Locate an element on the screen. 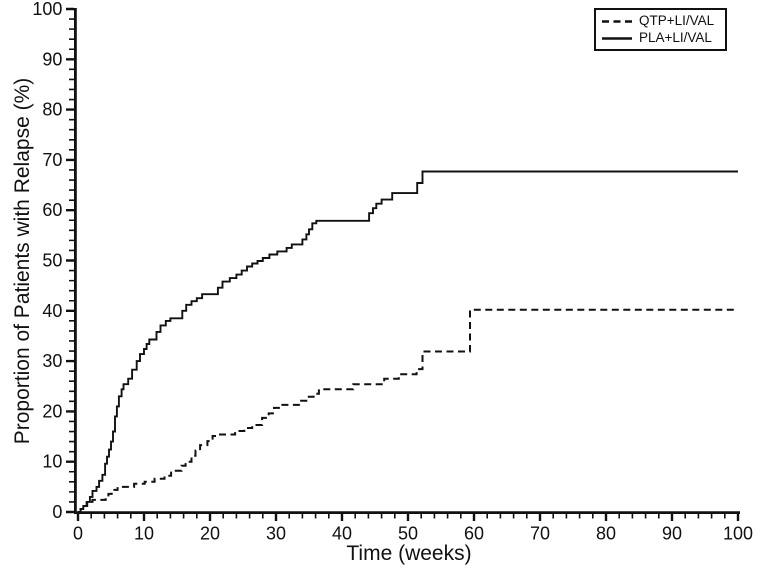 The width and height of the screenshot is (766, 576). x-tick-label: 30 is located at coordinates (276, 534).